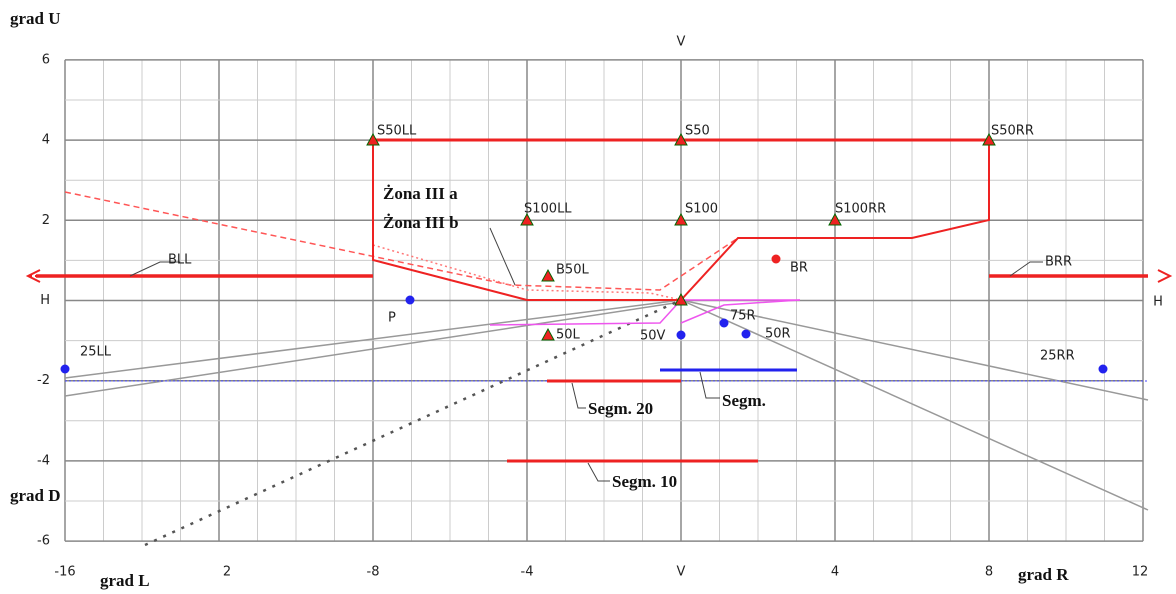 This screenshot has height=594, width=1176. What do you see at coordinates (1140, 572) in the screenshot?
I see `x-tick-label: 12` at bounding box center [1140, 572].